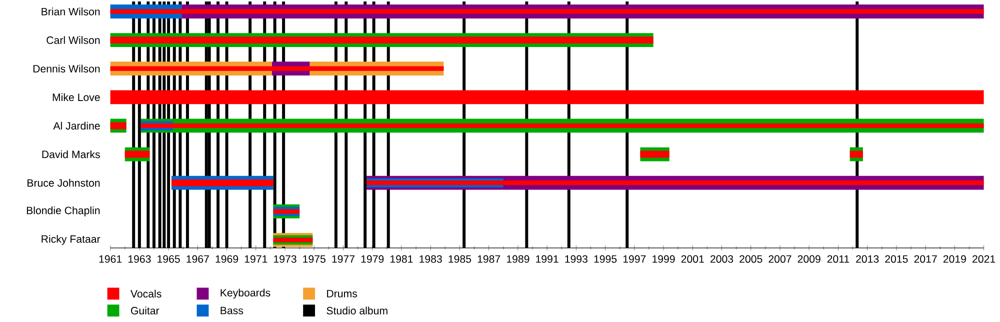 The width and height of the screenshot is (1000, 322). I want to click on legend-label: Studio album, so click(357, 310).